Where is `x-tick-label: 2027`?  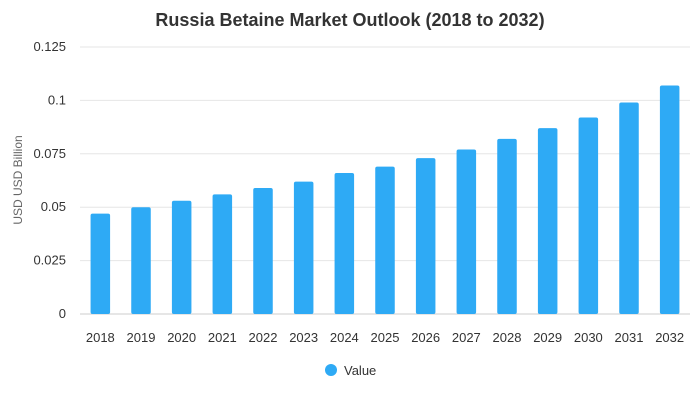 x-tick-label: 2027 is located at coordinates (466, 337).